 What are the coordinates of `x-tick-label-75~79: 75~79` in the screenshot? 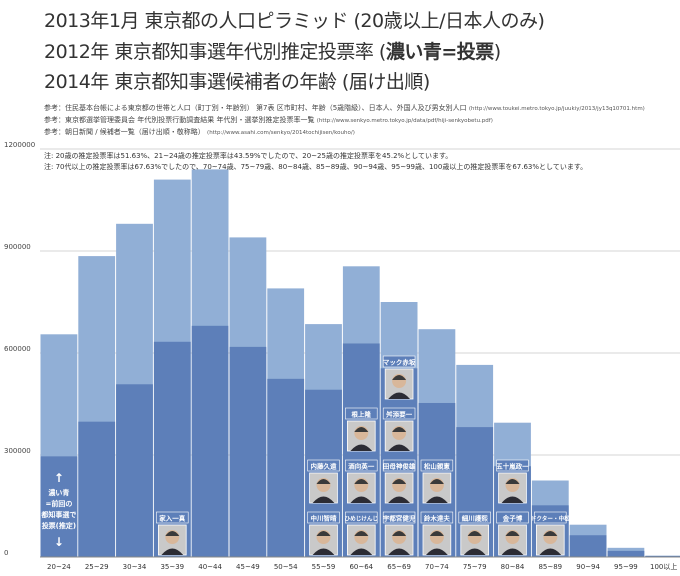 It's located at (475, 567).